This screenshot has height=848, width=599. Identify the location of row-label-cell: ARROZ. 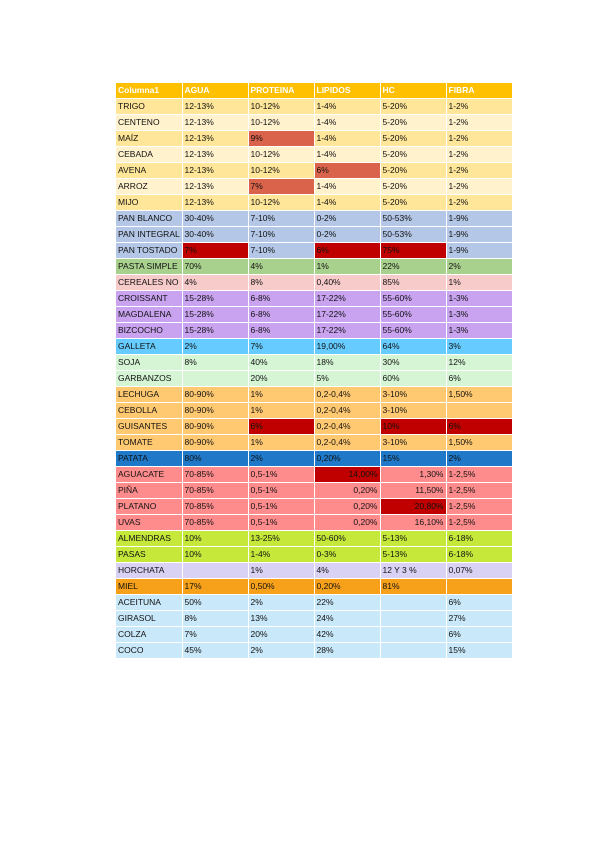
(149, 186).